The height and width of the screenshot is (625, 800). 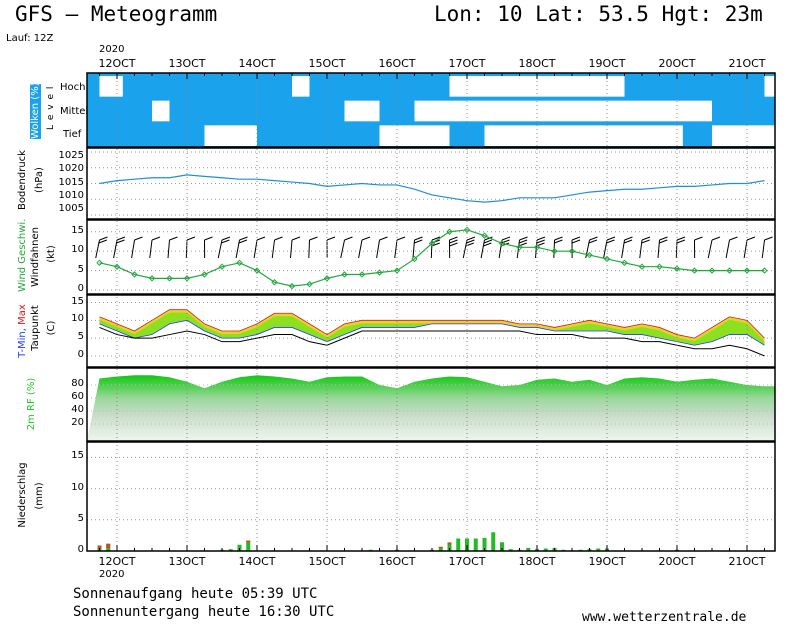 What do you see at coordinates (397, 63) in the screenshot?
I see `top-date-label: 16OCT` at bounding box center [397, 63].